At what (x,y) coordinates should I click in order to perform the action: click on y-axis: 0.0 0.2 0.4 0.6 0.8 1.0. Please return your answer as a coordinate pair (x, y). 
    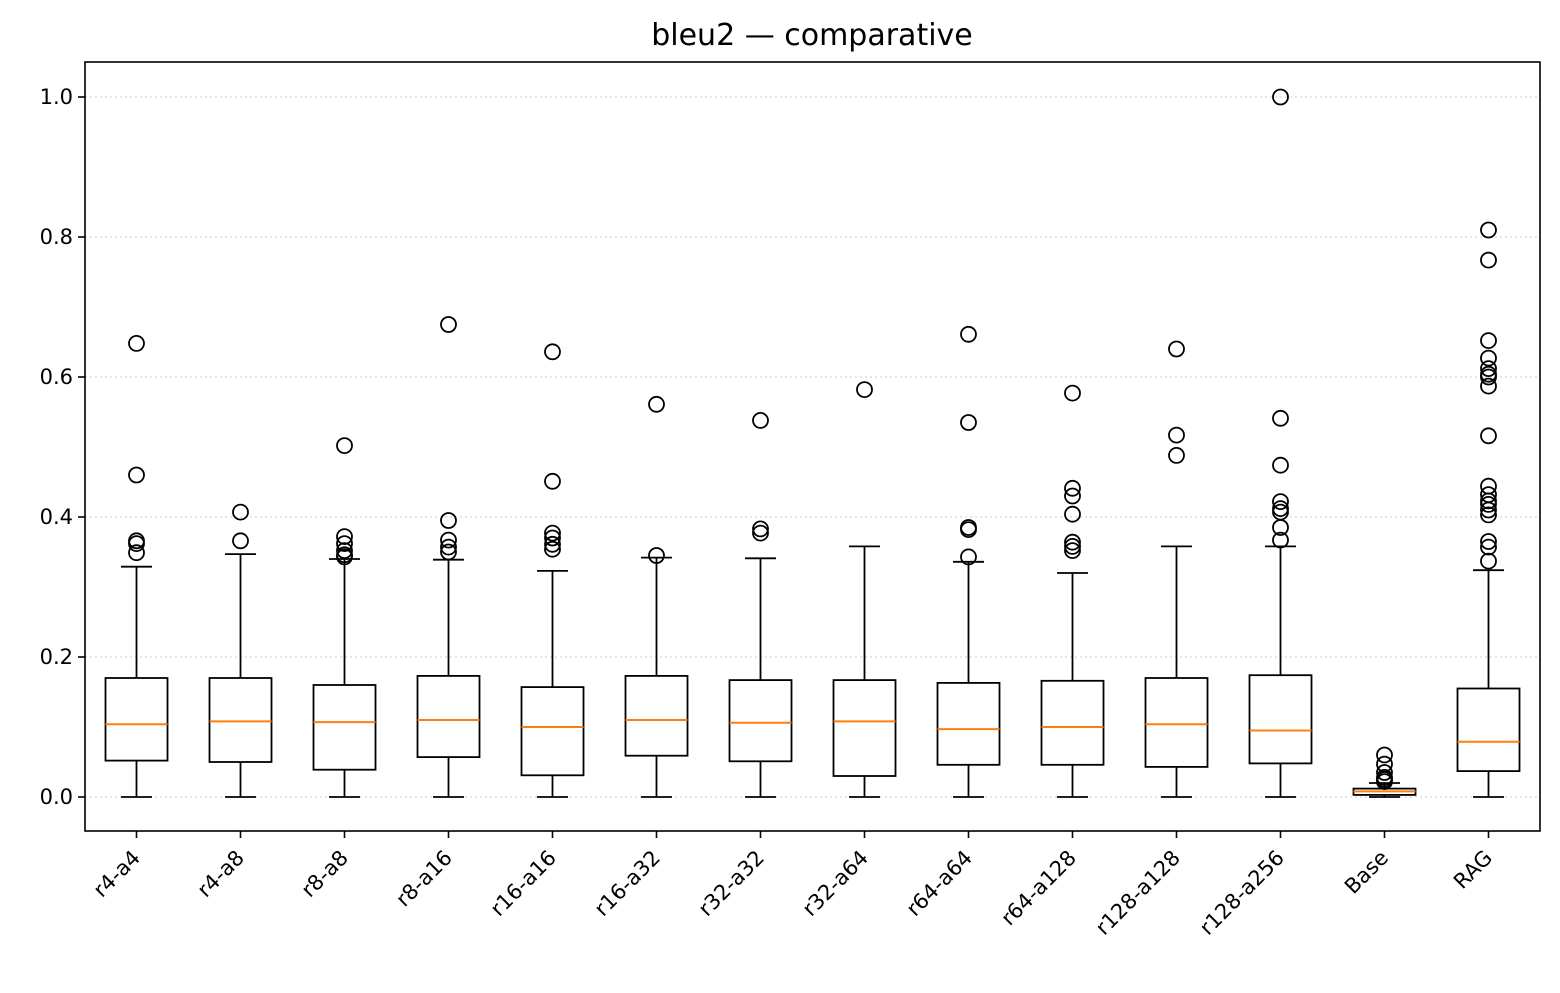
    Looking at the image, I should click on (62, 447).